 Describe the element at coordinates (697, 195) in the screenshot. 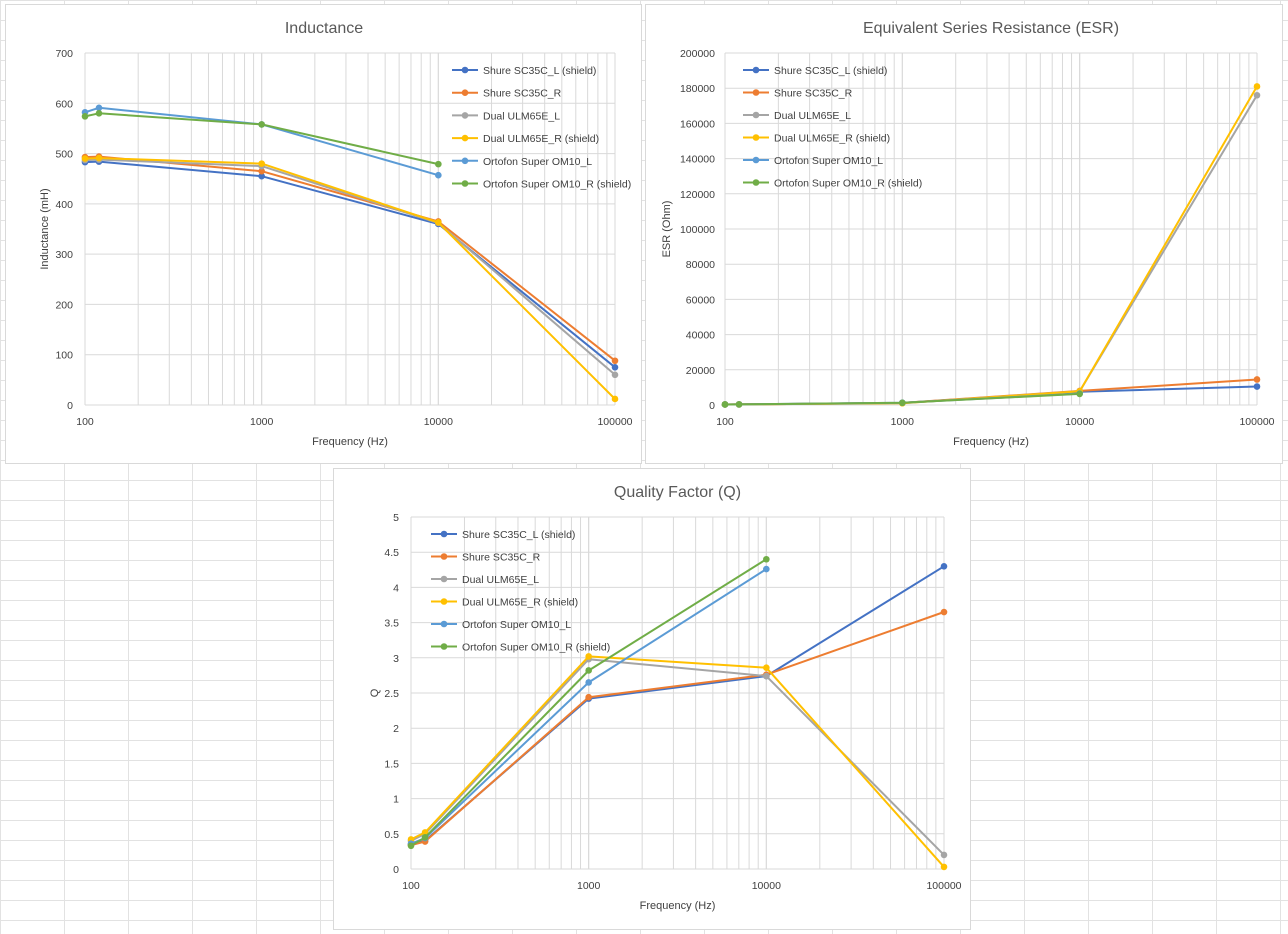

I see `y-tick-label: 120000` at that location.